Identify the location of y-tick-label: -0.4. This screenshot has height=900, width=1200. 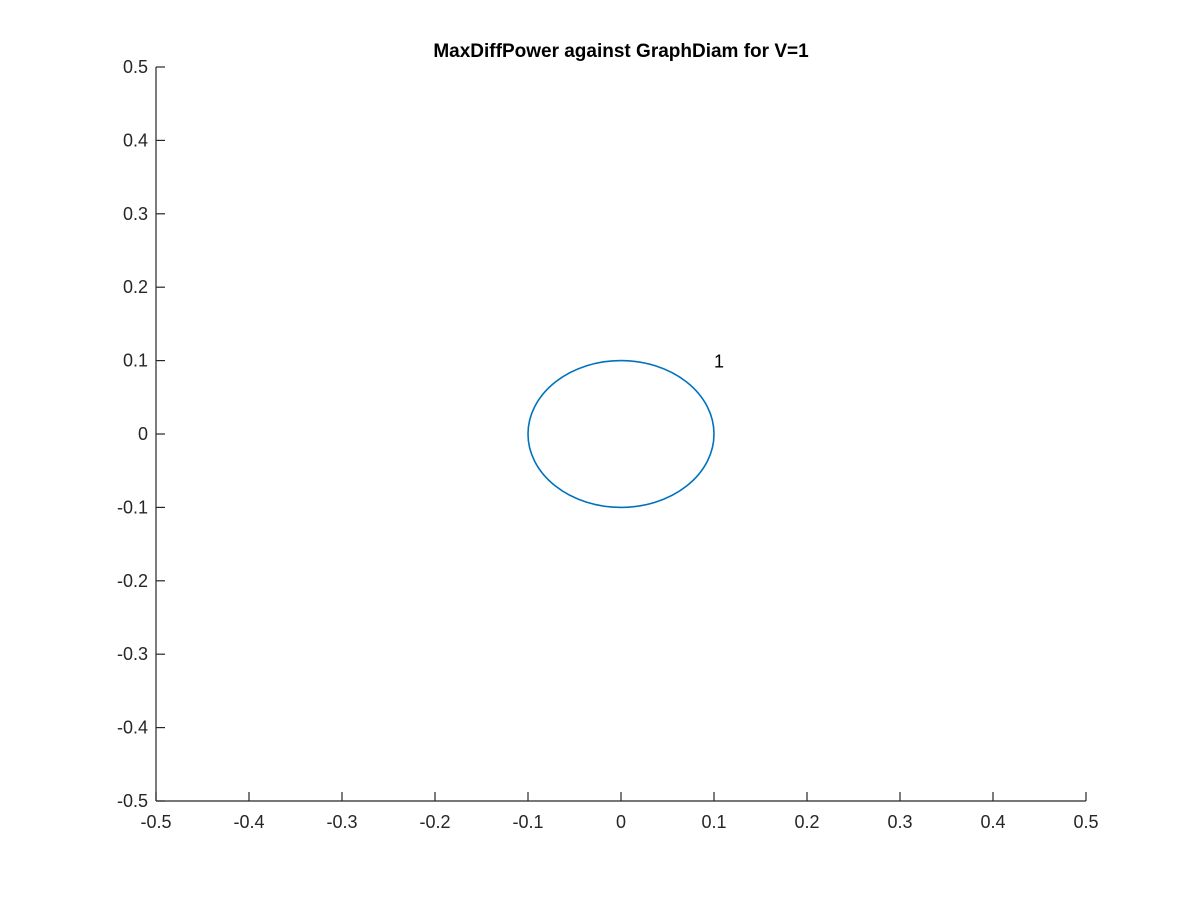
(132, 728).